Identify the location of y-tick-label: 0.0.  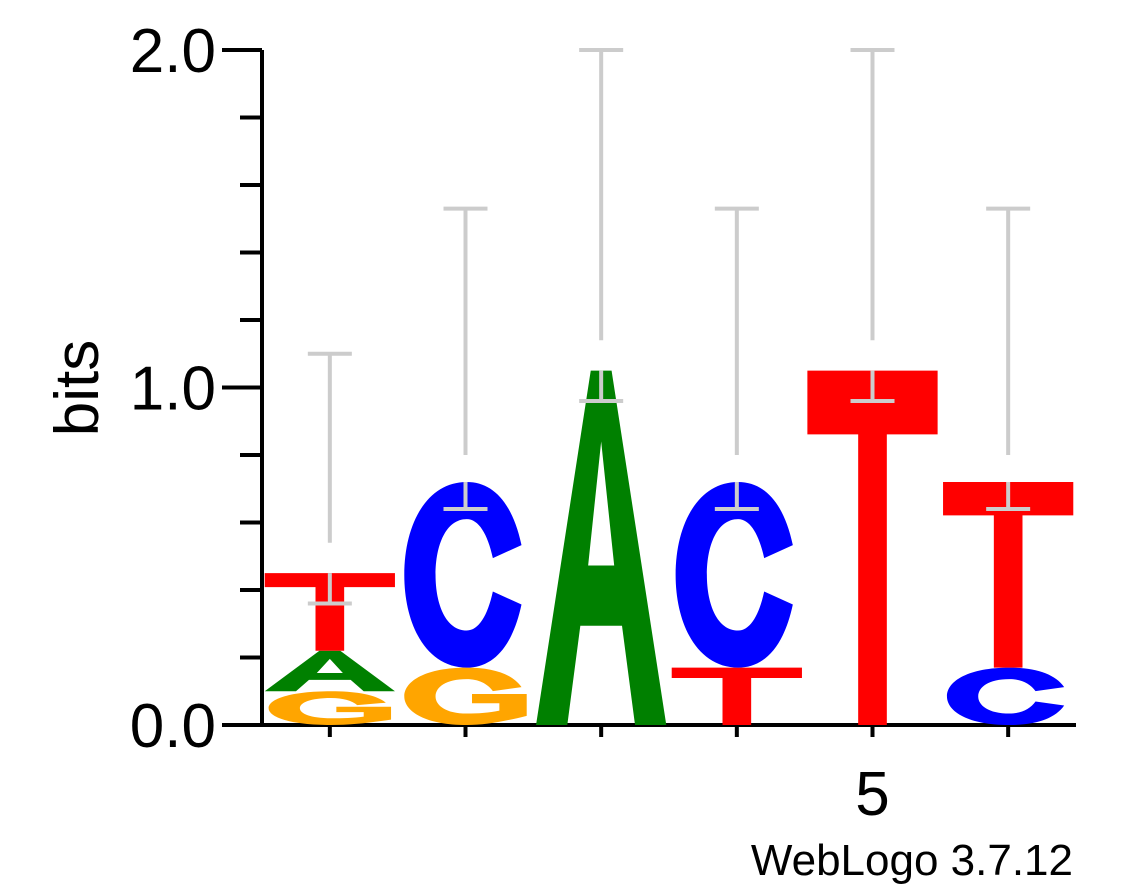
(173, 726).